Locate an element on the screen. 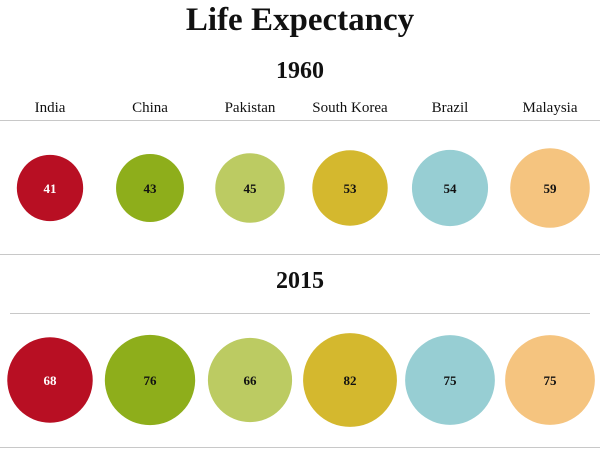 The image size is (600, 450). category-label-south-korea: South Korea is located at coordinates (350, 108).